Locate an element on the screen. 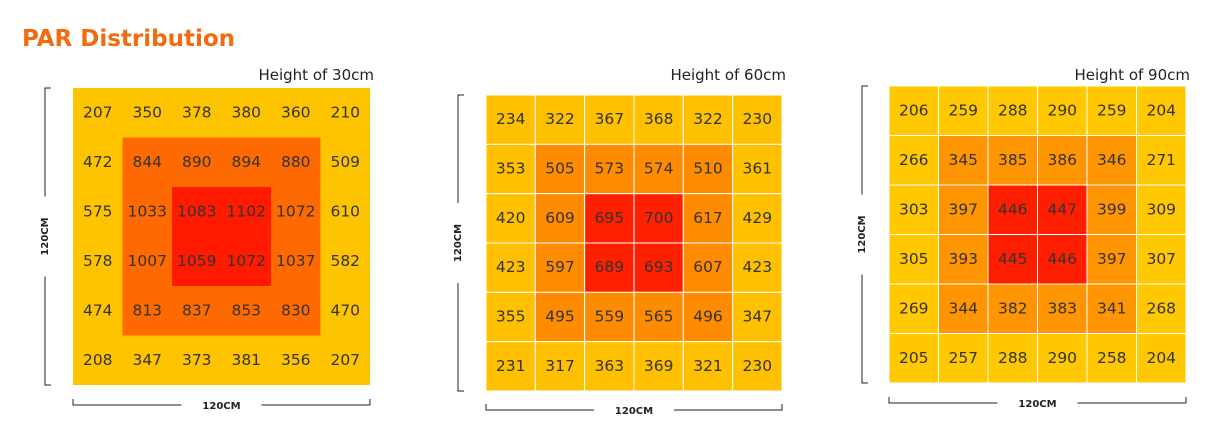 The image size is (1230, 444). cell-value: 573 is located at coordinates (610, 169).